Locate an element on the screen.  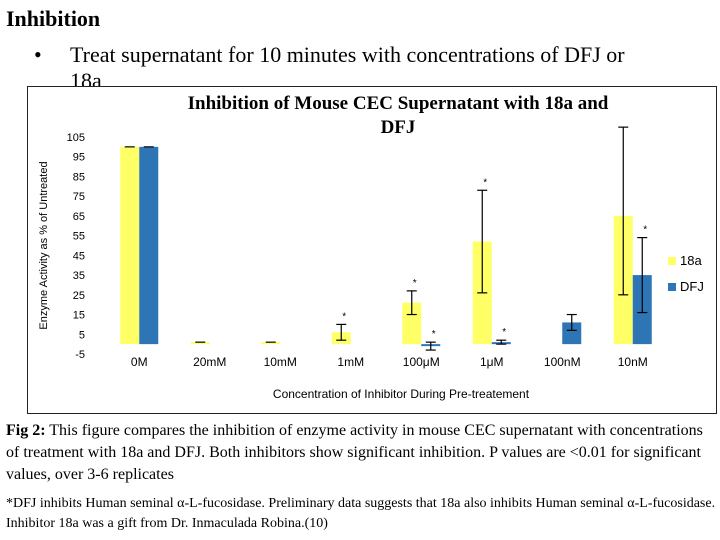
y-tick-label: 45 is located at coordinates (79, 256).